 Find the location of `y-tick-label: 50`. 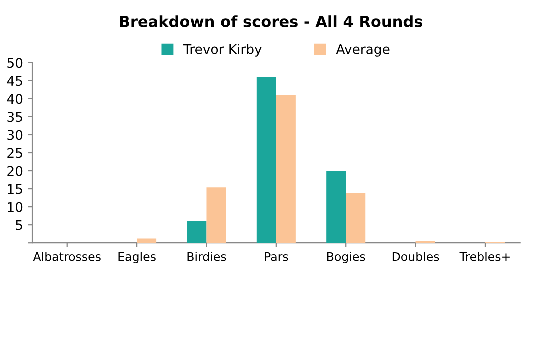

y-tick-label: 50 is located at coordinates (15, 63).